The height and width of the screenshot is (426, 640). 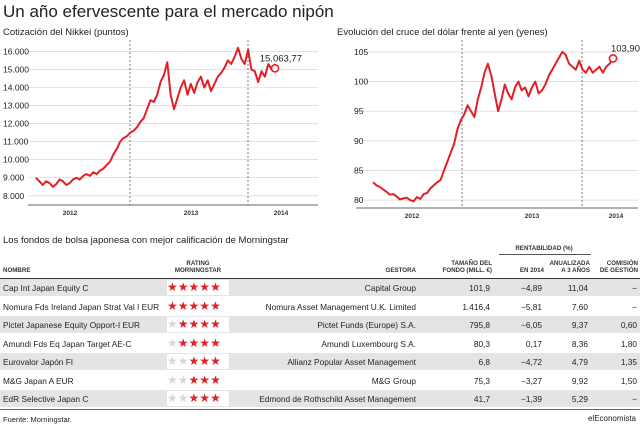 I want to click on fund-size: 1.416,4, so click(x=476, y=306).